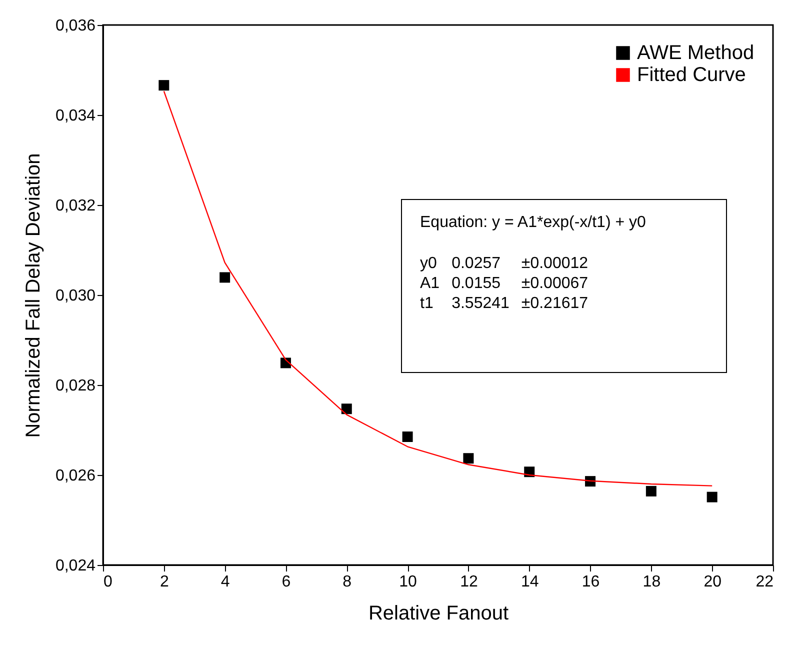  I want to click on x-tick-label: 12, so click(469, 582).